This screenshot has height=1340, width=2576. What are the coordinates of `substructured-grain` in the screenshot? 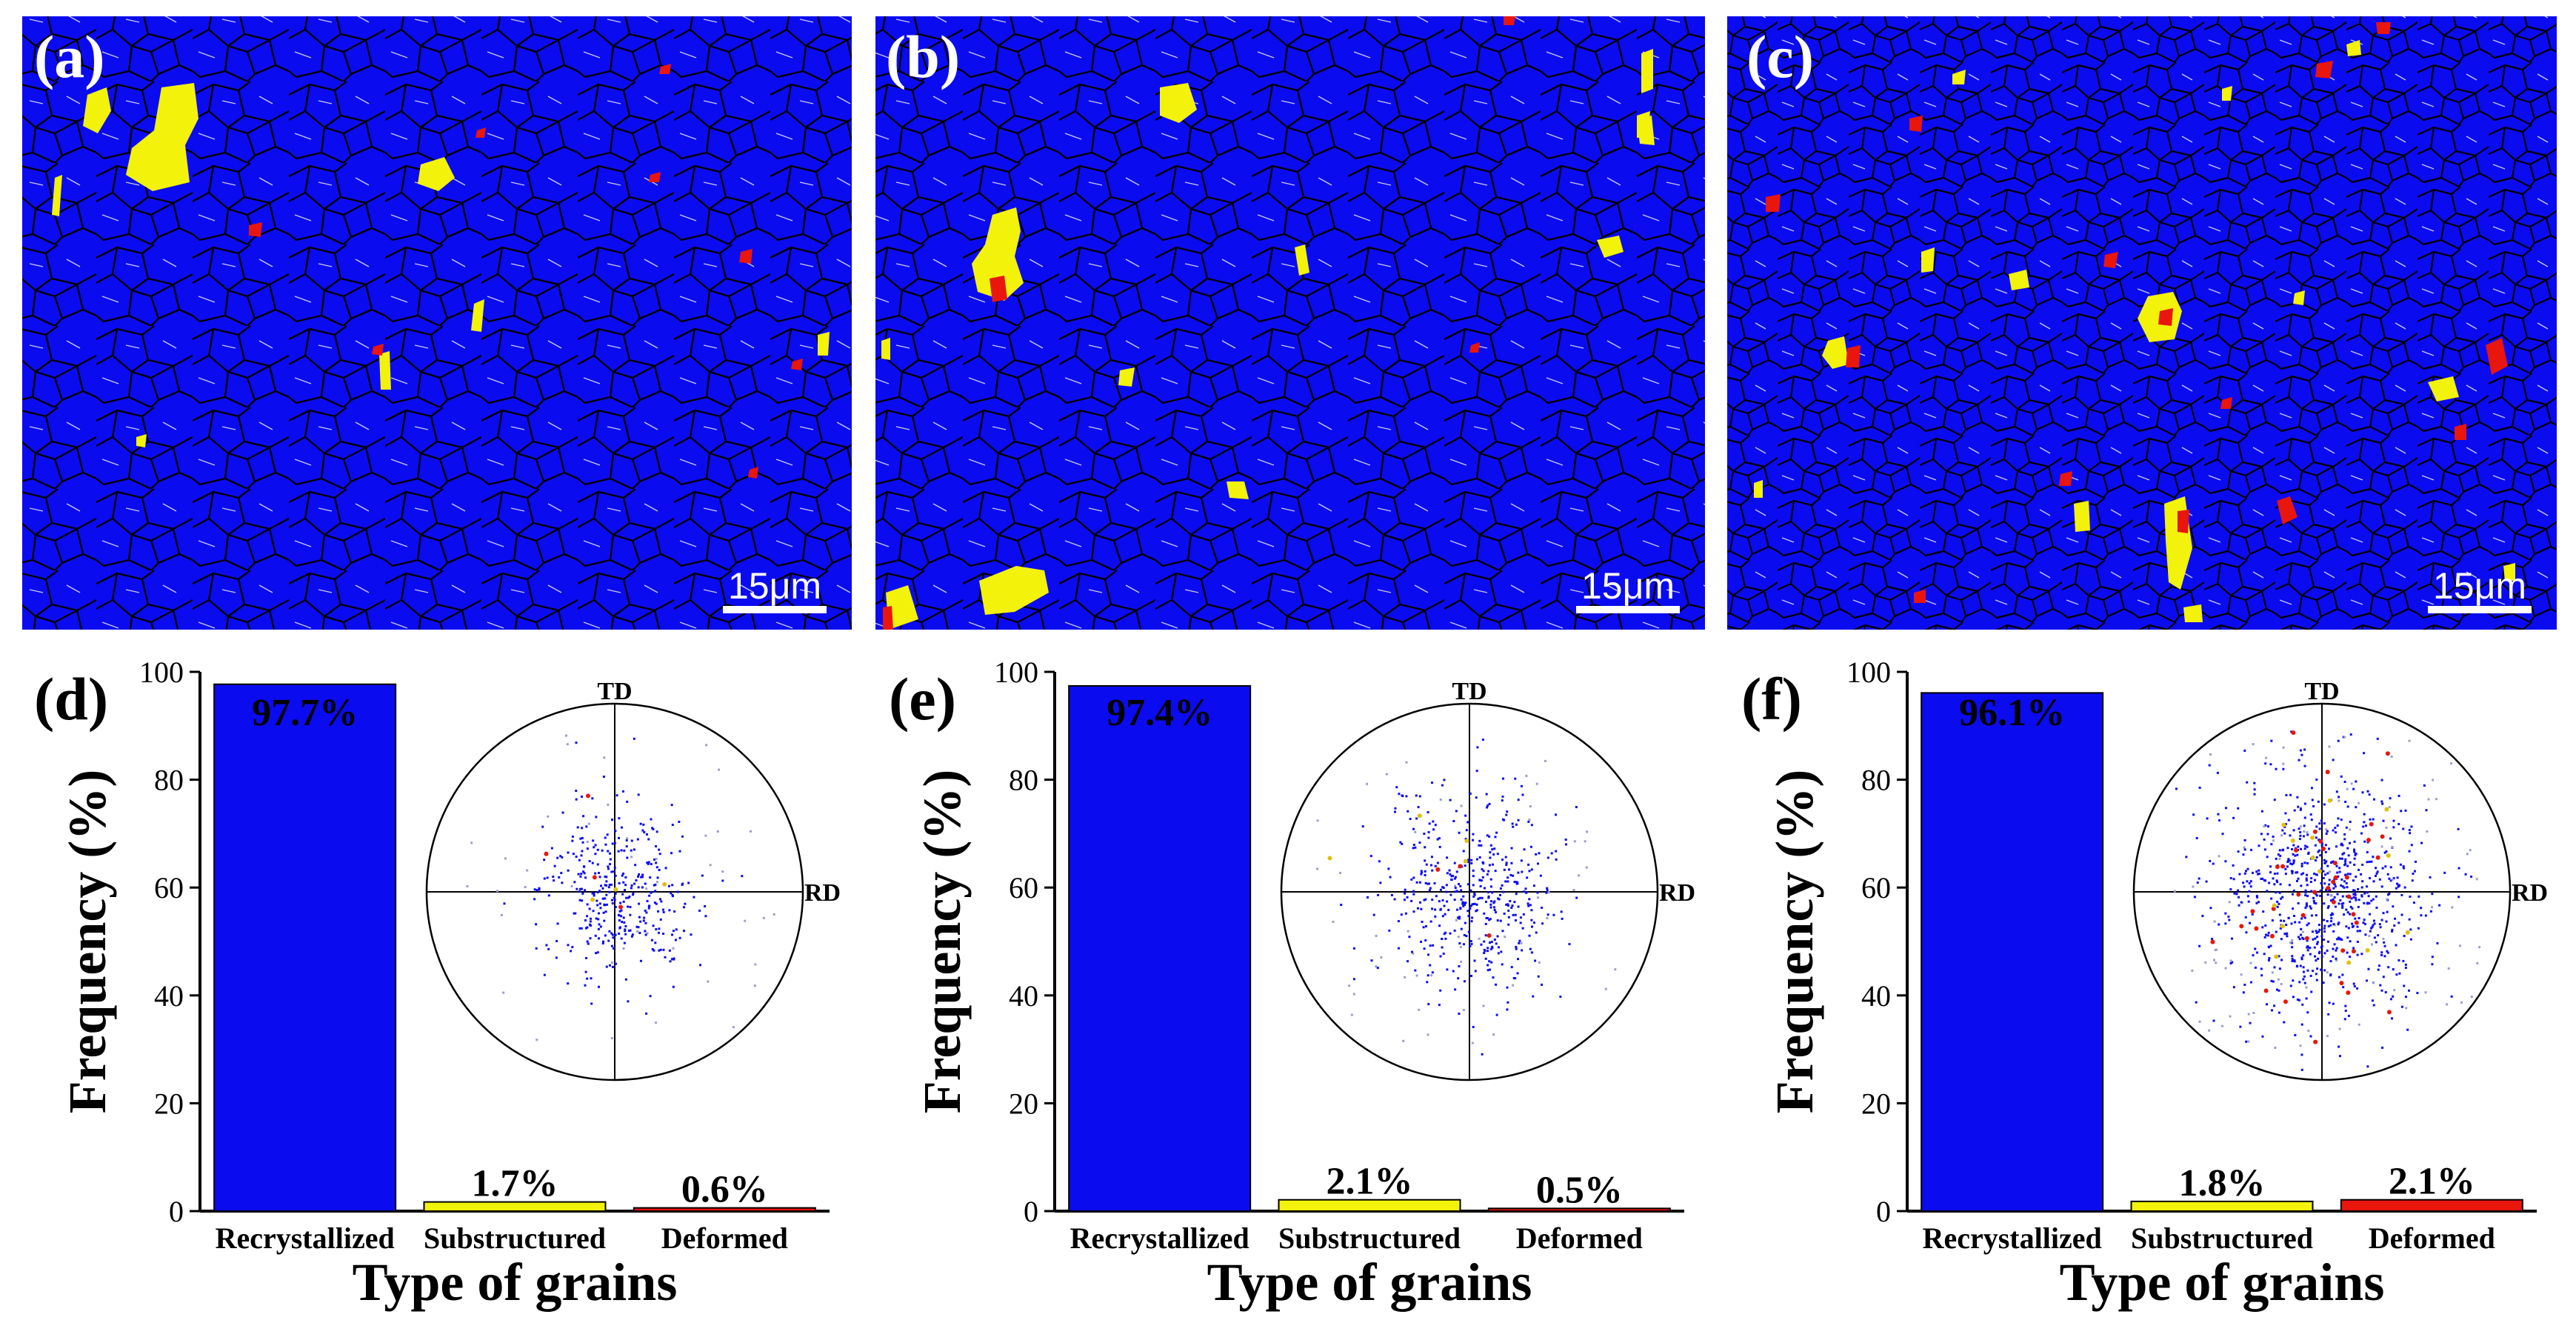 It's located at (1959, 77).